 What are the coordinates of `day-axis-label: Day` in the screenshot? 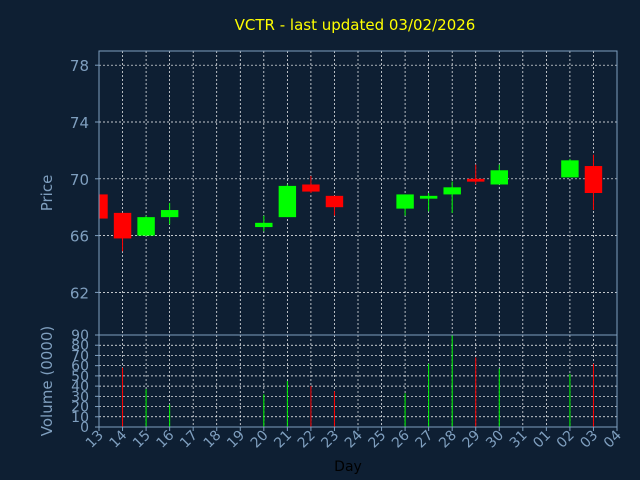 It's located at (348, 467).